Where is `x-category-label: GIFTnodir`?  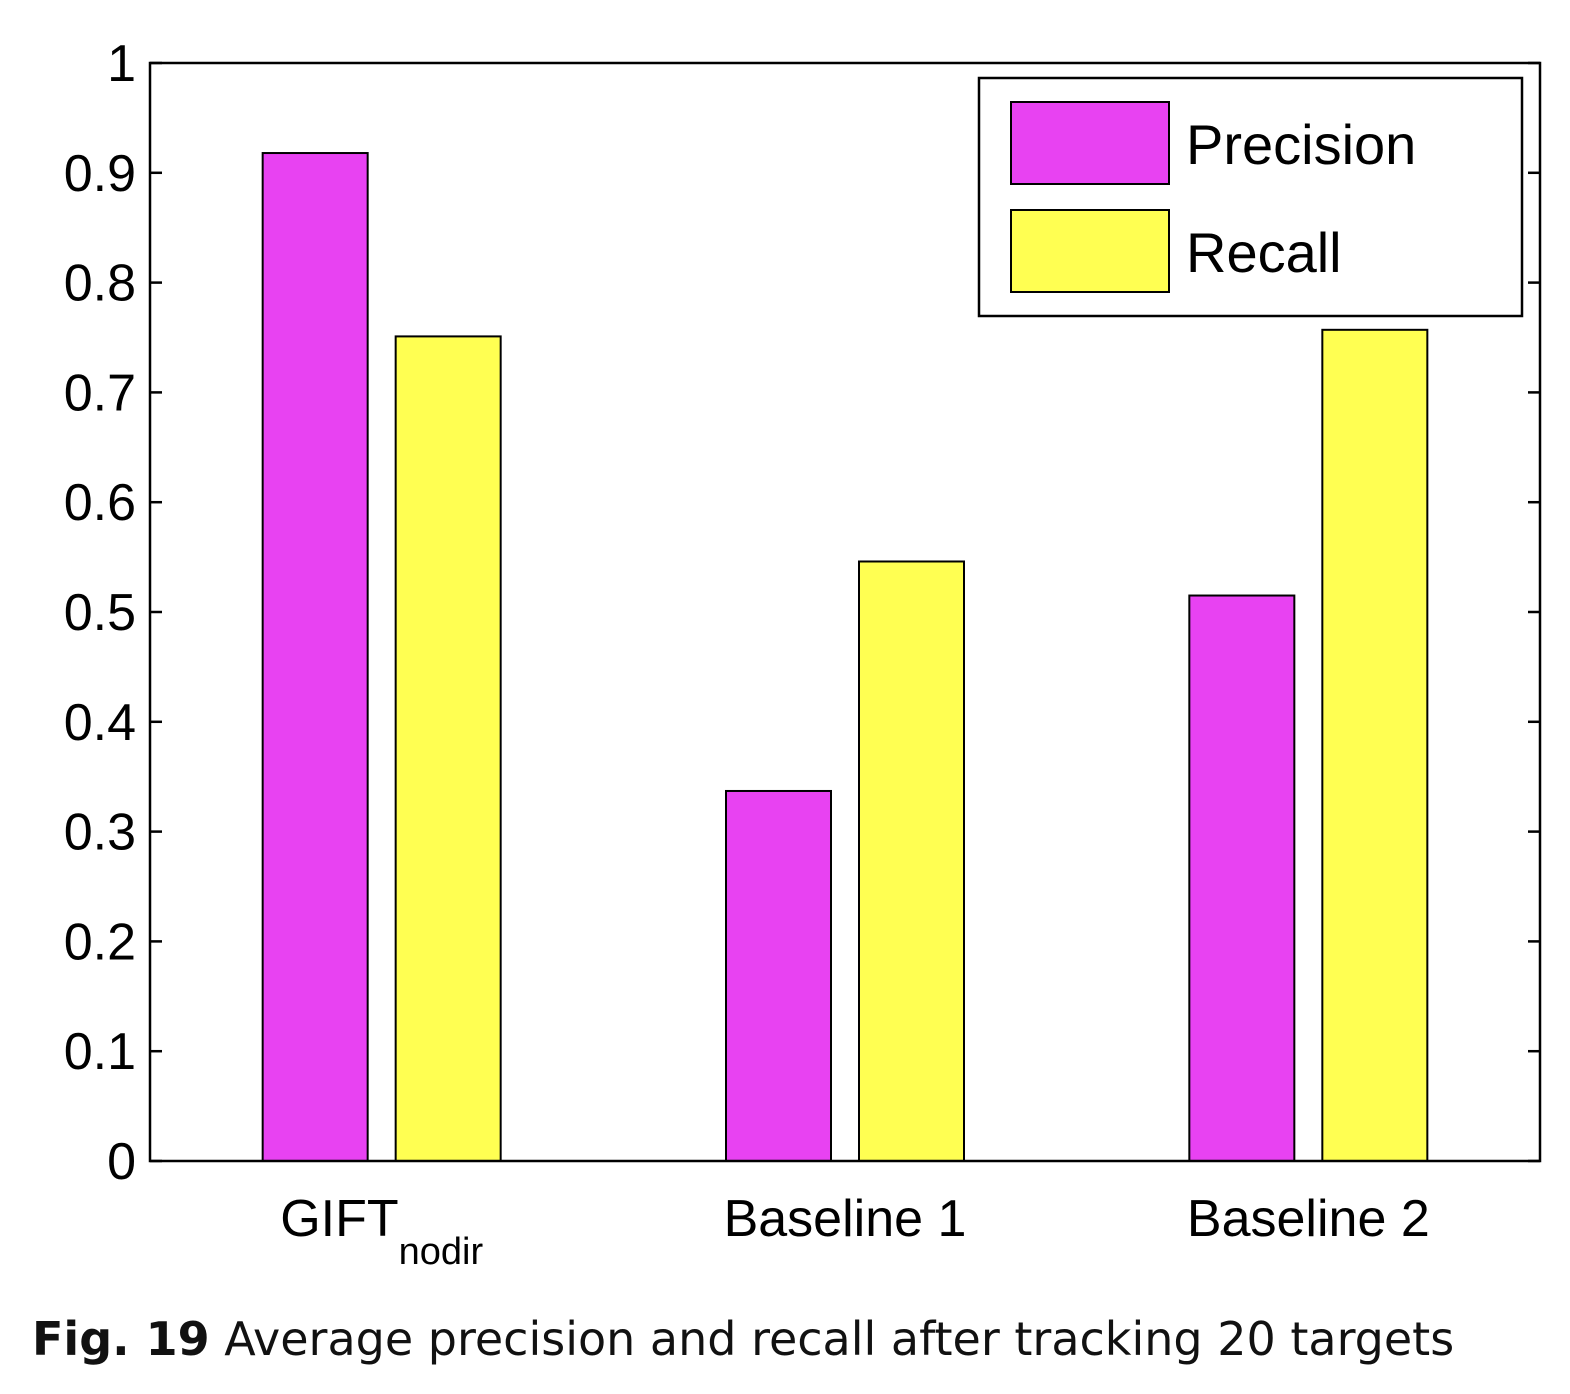 x-category-label: GIFTnodir is located at coordinates (381, 1231).